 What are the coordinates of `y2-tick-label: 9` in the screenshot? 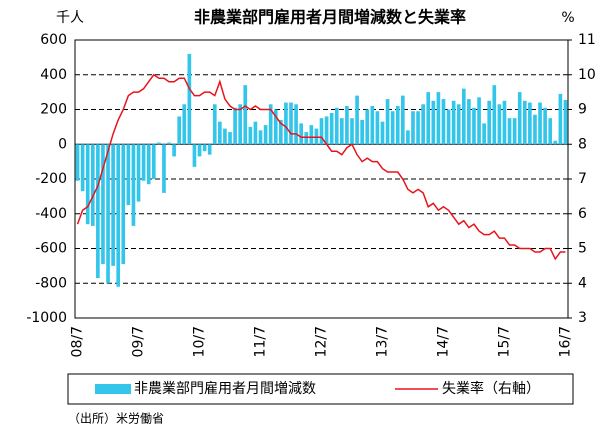 It's located at (582, 110).